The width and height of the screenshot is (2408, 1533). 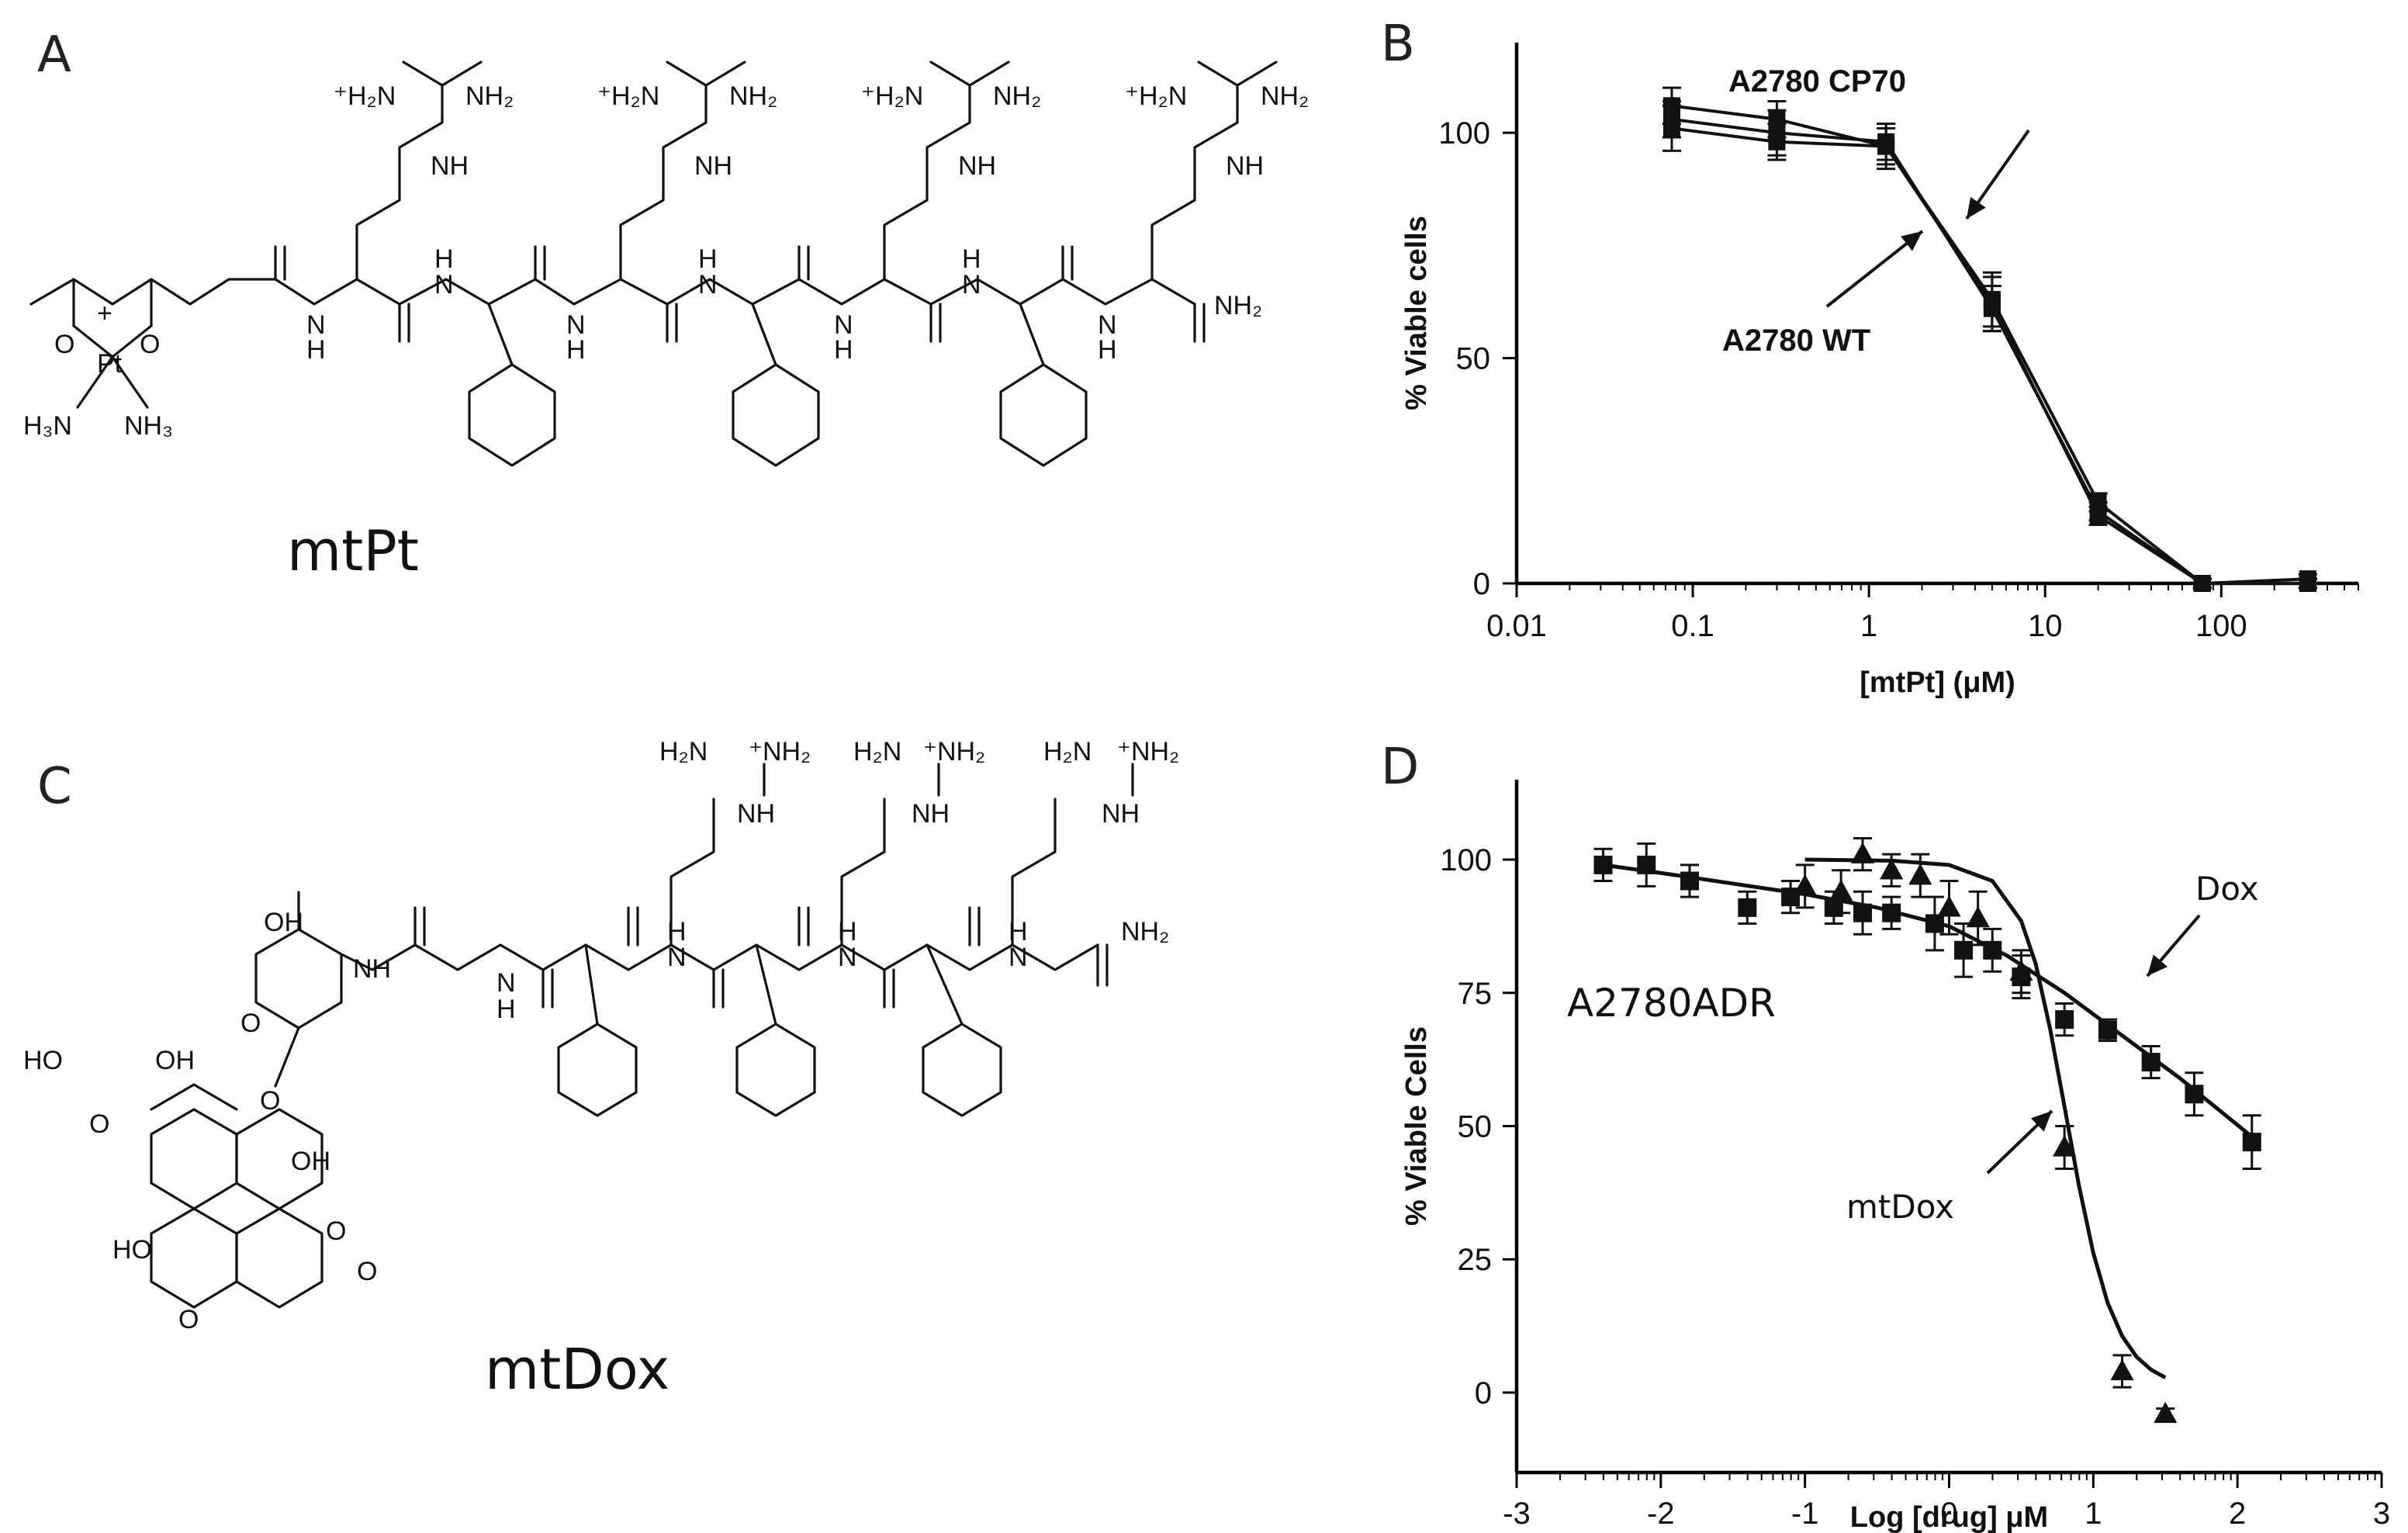 What do you see at coordinates (1796, 341) in the screenshot?
I see `annotation-a2780-wt: A2780 WT` at bounding box center [1796, 341].